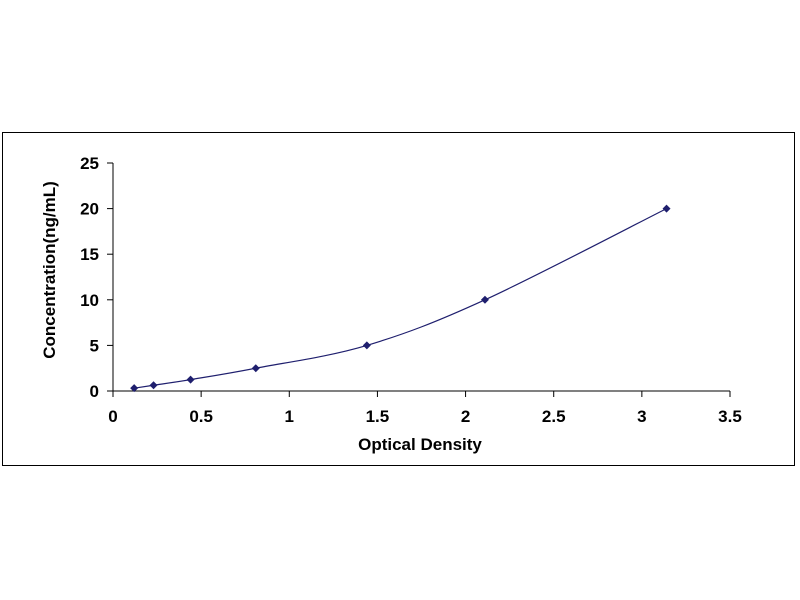  What do you see at coordinates (554, 416) in the screenshot?
I see `x-tick-label: 2.5` at bounding box center [554, 416].